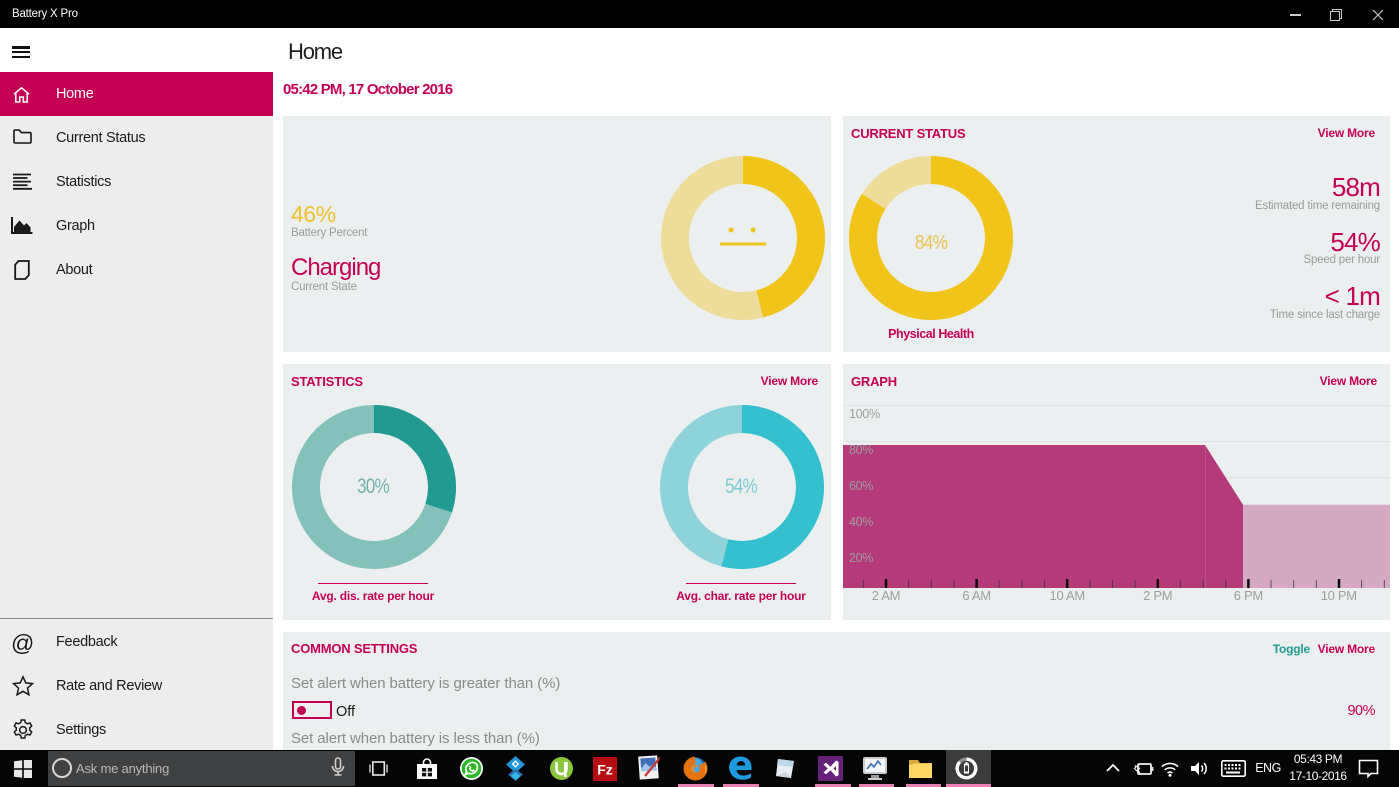 This screenshot has height=787, width=1399. What do you see at coordinates (861, 522) in the screenshot?
I see `svg-text: 40%` at bounding box center [861, 522].